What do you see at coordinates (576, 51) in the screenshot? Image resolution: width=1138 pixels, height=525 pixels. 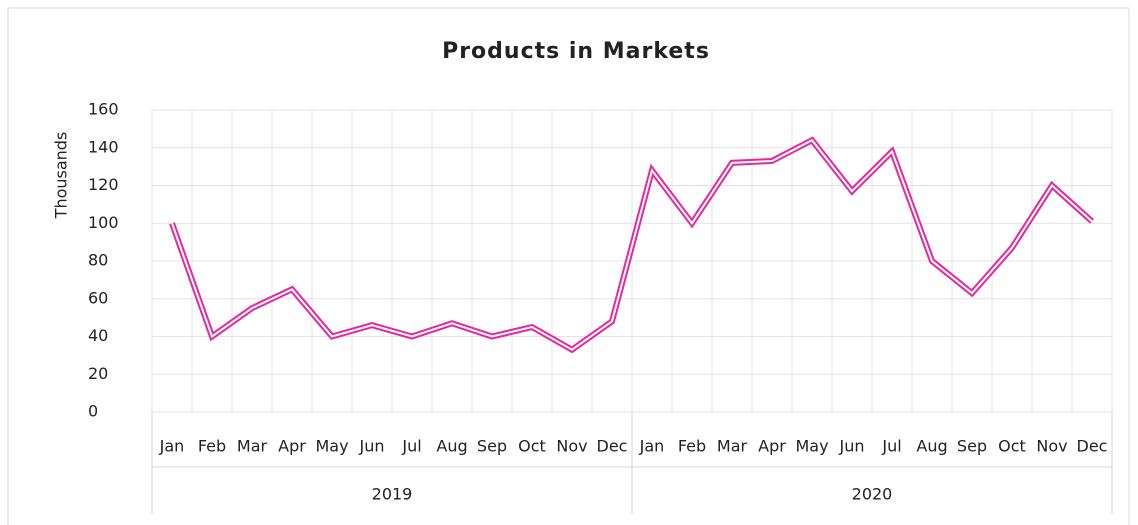 I see `chart-title: Products in Markets` at bounding box center [576, 51].